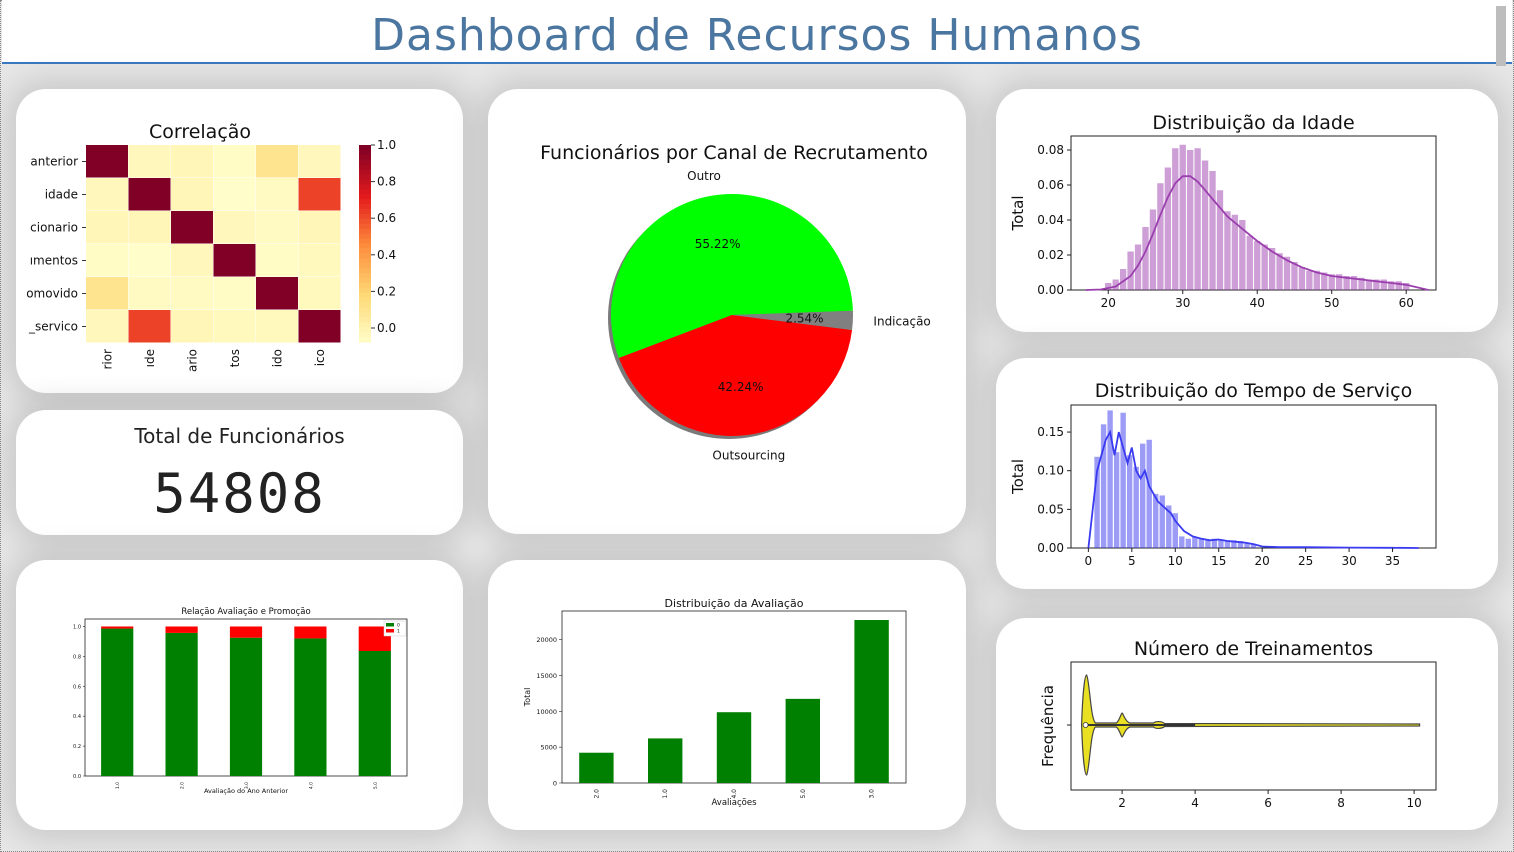 This screenshot has width=1514, height=852. Describe the element at coordinates (901, 321) in the screenshot. I see `pie-slice-label: Indicação` at that location.